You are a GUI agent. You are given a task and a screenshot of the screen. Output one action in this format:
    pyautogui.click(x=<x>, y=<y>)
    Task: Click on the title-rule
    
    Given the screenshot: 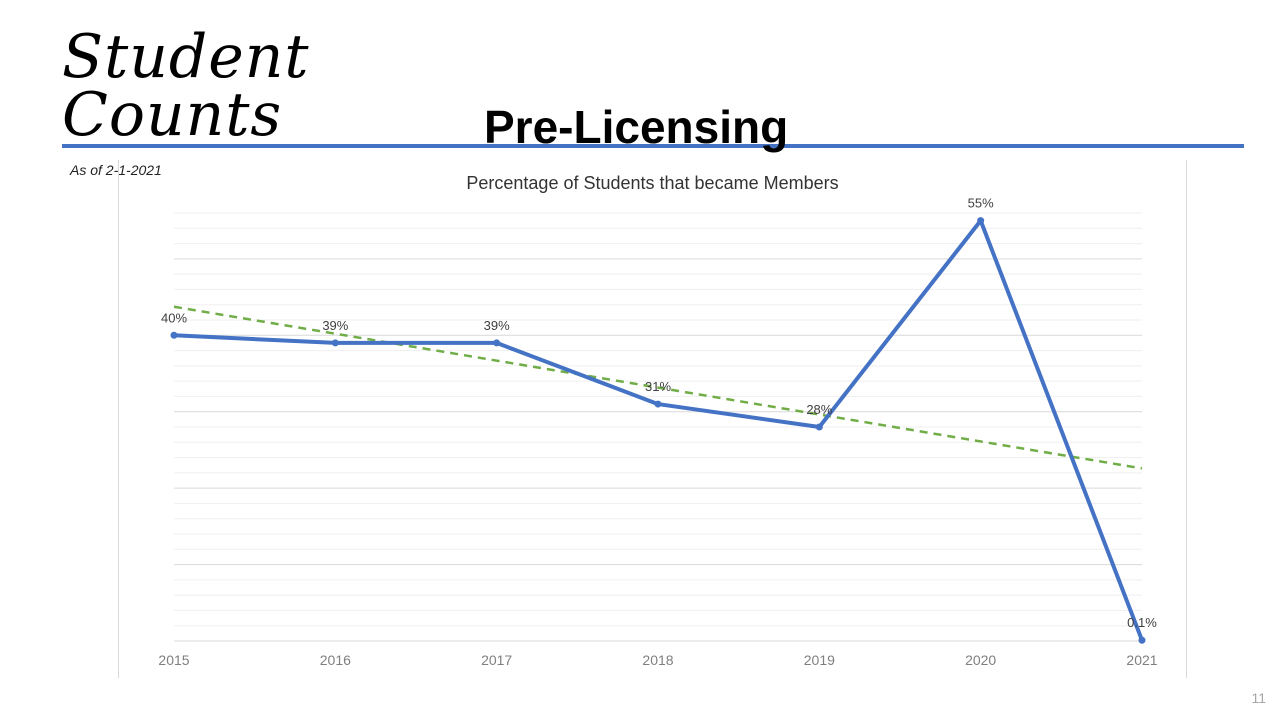 What is the action you would take?
    pyautogui.click(x=653, y=146)
    